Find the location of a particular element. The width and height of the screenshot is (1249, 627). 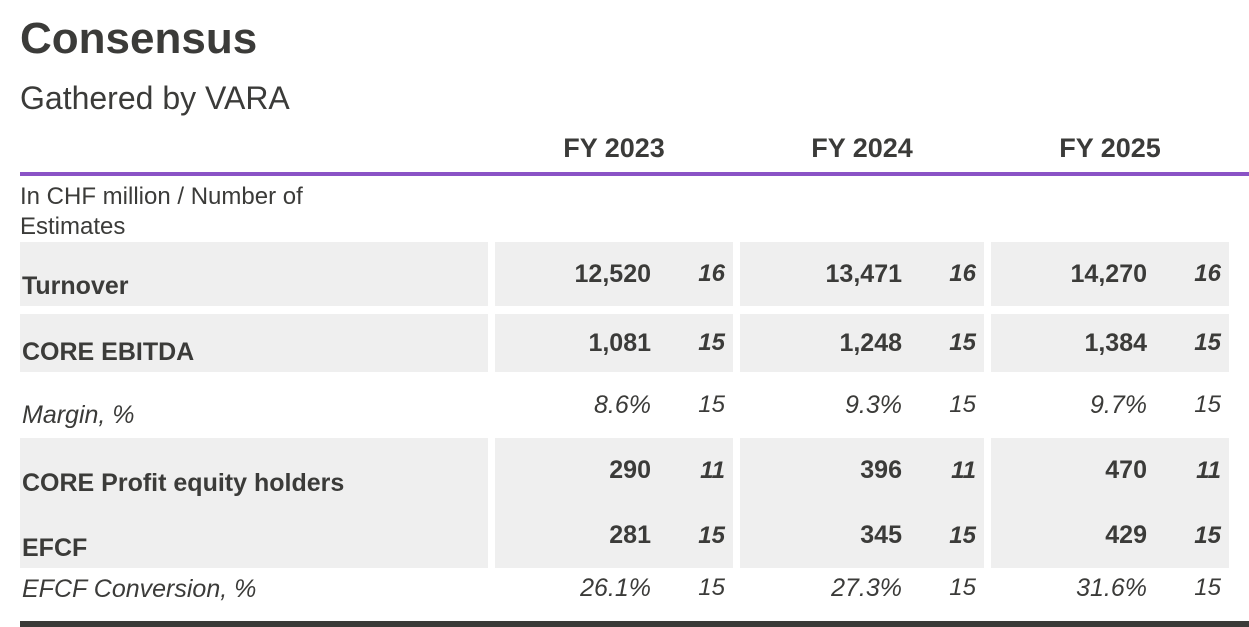

accent-divider is located at coordinates (634, 174).